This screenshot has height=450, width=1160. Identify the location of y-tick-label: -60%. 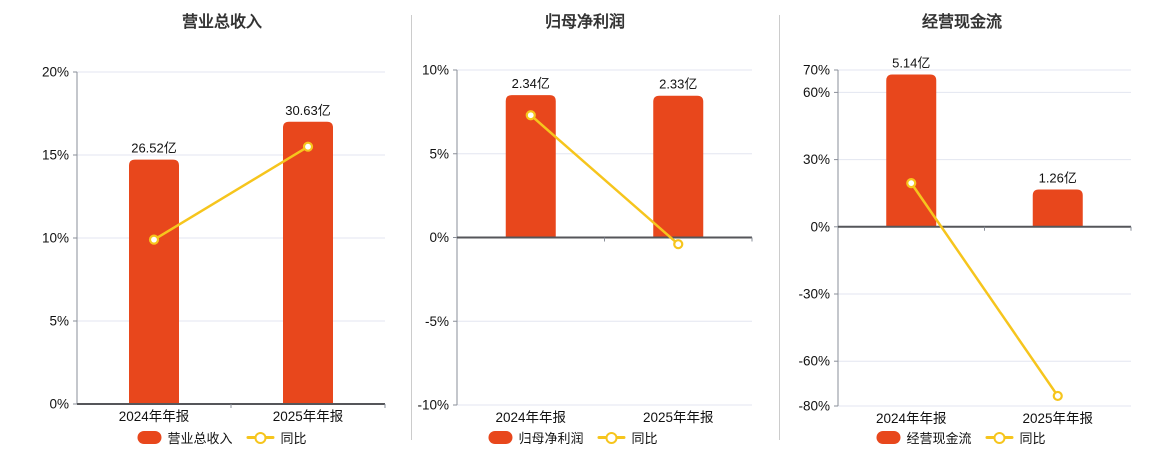
(814, 361).